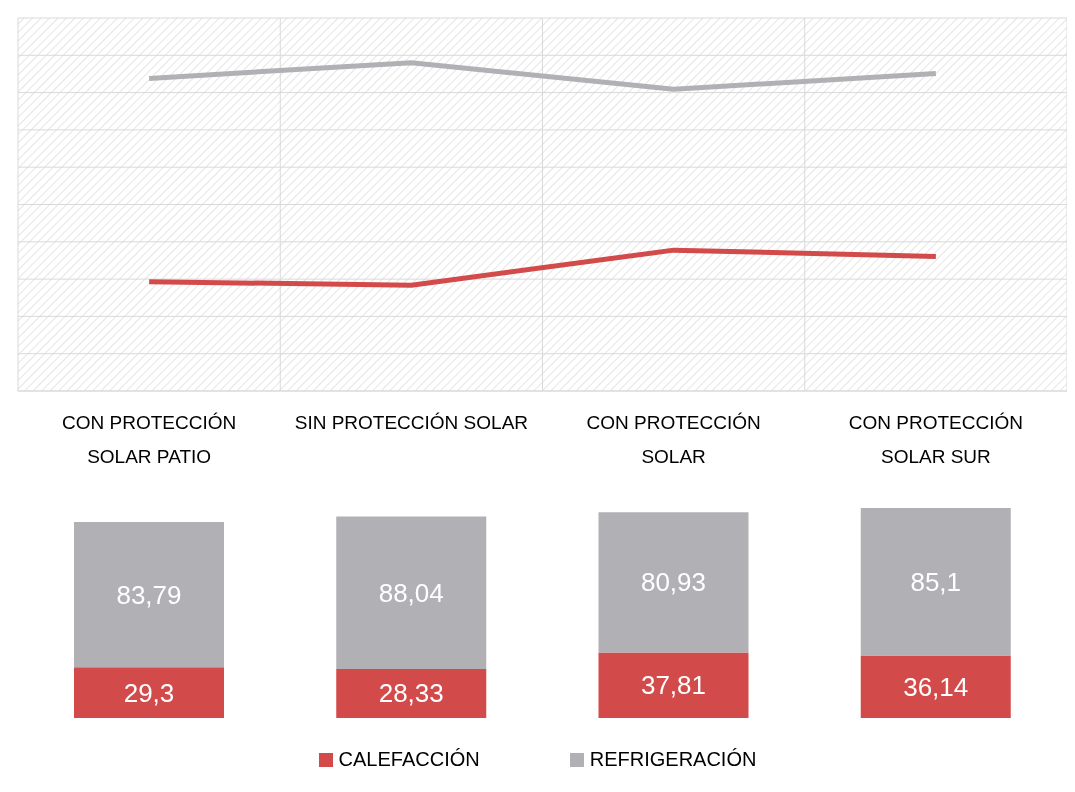  What do you see at coordinates (149, 439) in the screenshot?
I see `x-tick-label: CON PROTECCIÓN SOLAR PATIO` at bounding box center [149, 439].